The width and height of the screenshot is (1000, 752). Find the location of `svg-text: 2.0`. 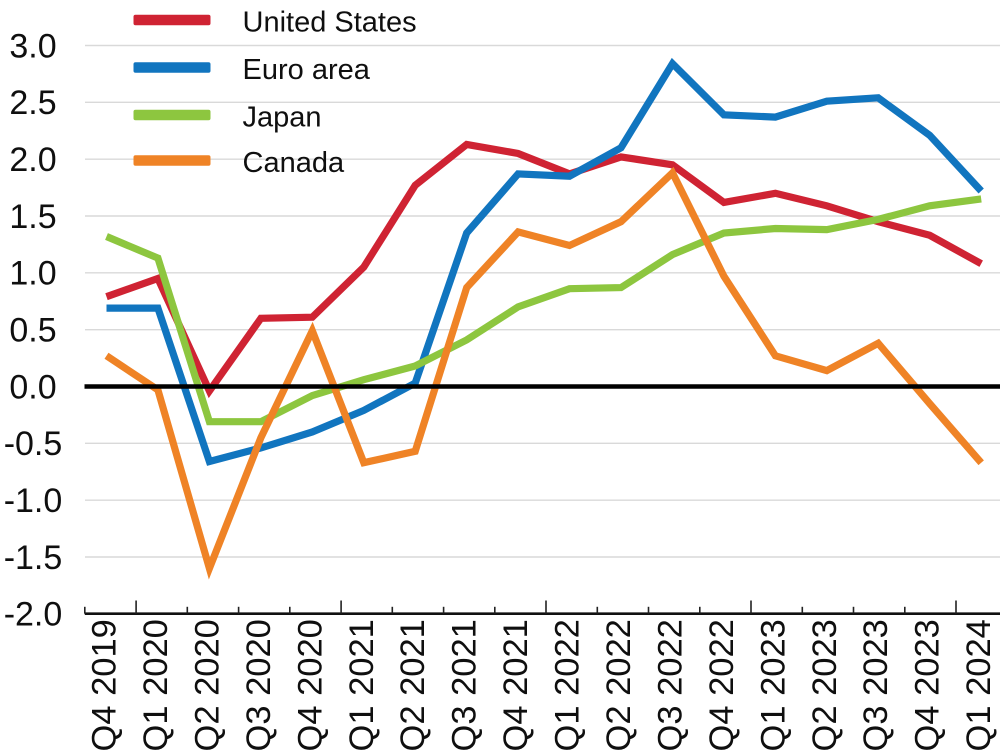

svg-text: 2.0 is located at coordinates (32, 160).